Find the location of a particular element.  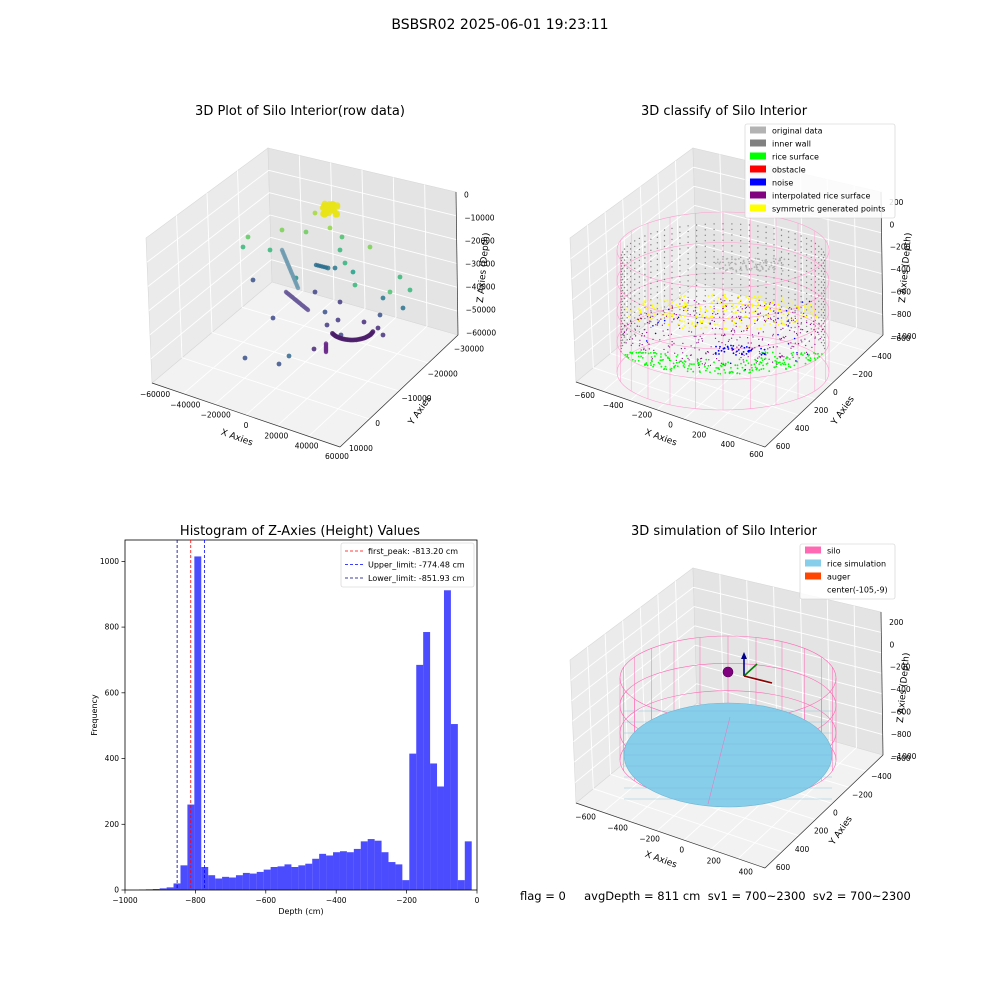

x-tick-label: −200 is located at coordinates (642, 415).